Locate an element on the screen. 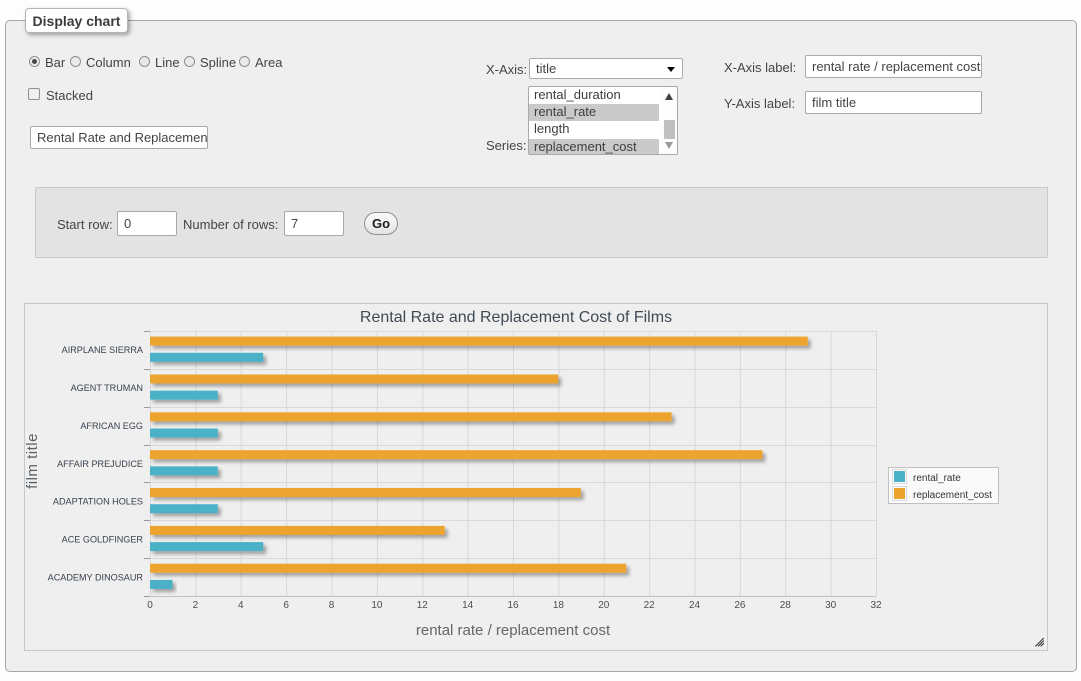  svg-text: 26 is located at coordinates (740, 605).